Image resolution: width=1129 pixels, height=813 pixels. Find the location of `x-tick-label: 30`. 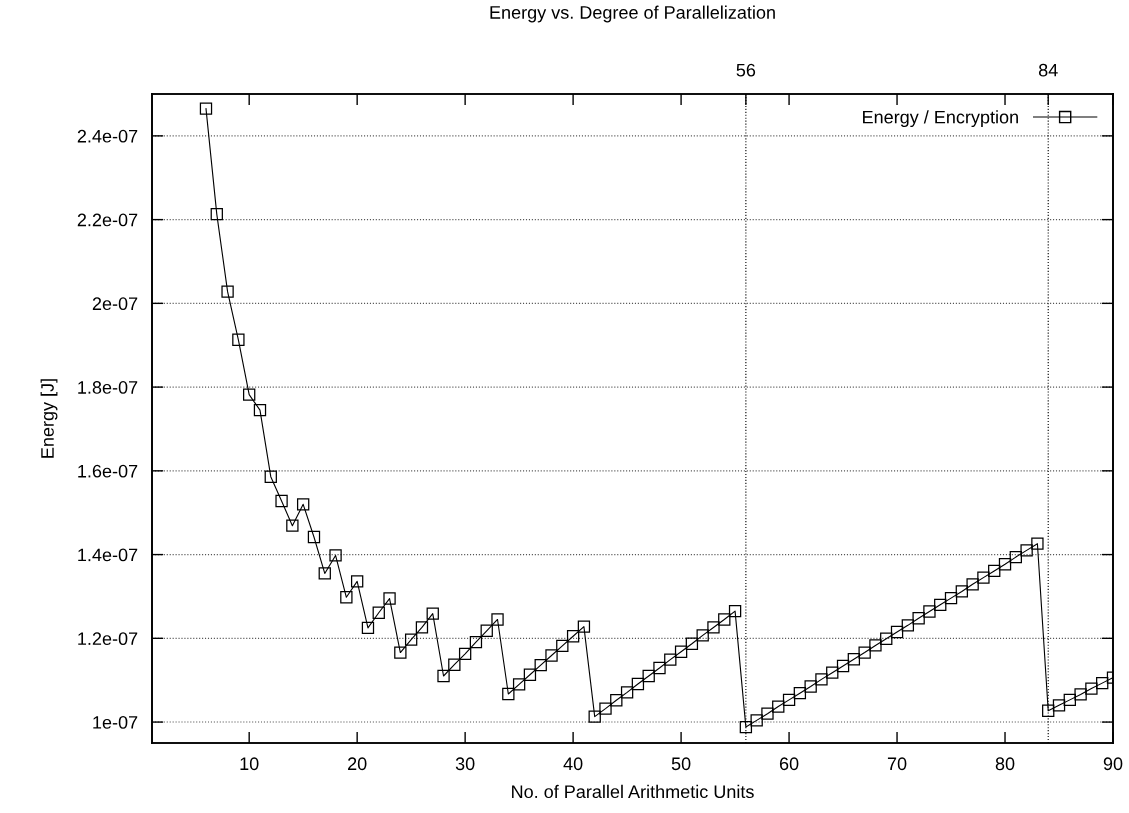

x-tick-label: 30 is located at coordinates (465, 764).